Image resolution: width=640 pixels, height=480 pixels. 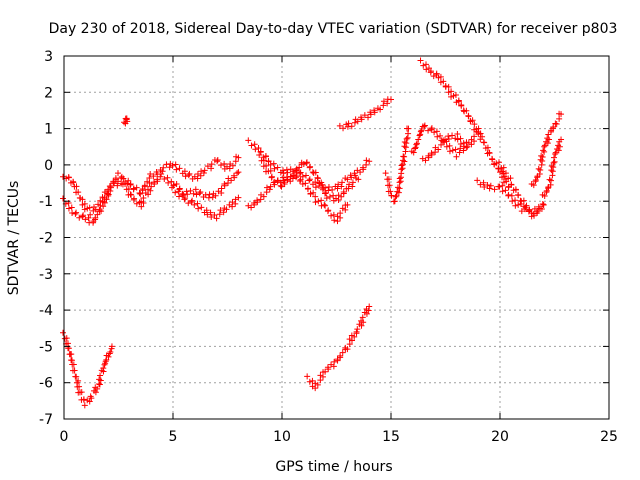 What do you see at coordinates (173, 437) in the screenshot?
I see `x-tick-label: 5` at bounding box center [173, 437].